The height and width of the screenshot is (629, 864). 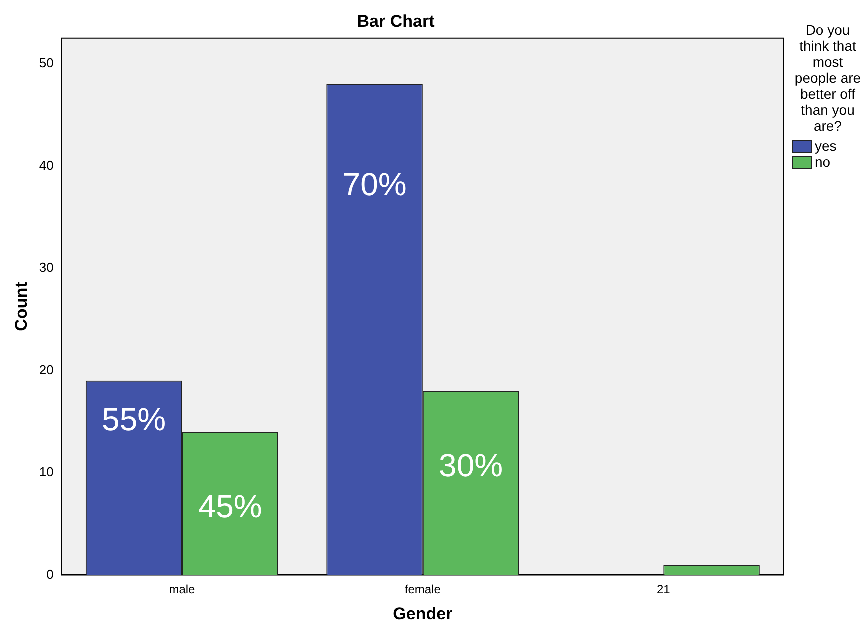 I want to click on x-tick-label: female, so click(x=423, y=589).